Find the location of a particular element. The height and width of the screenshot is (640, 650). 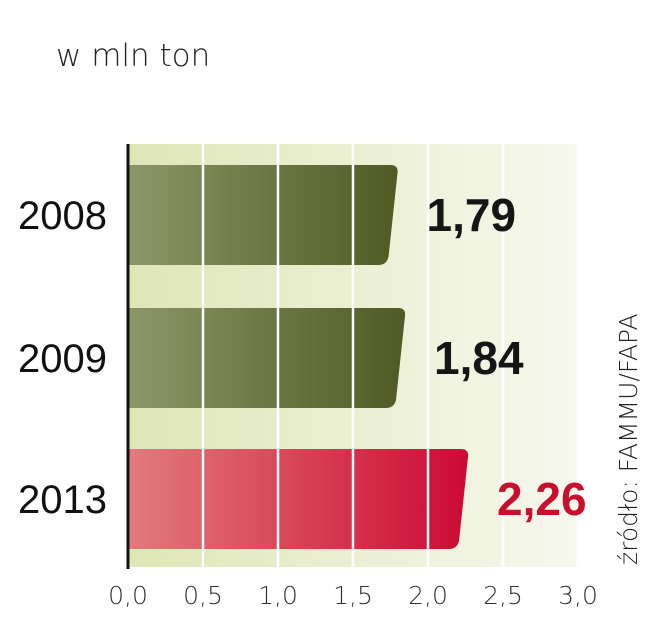

category-label: 2008 is located at coordinates (62, 216).